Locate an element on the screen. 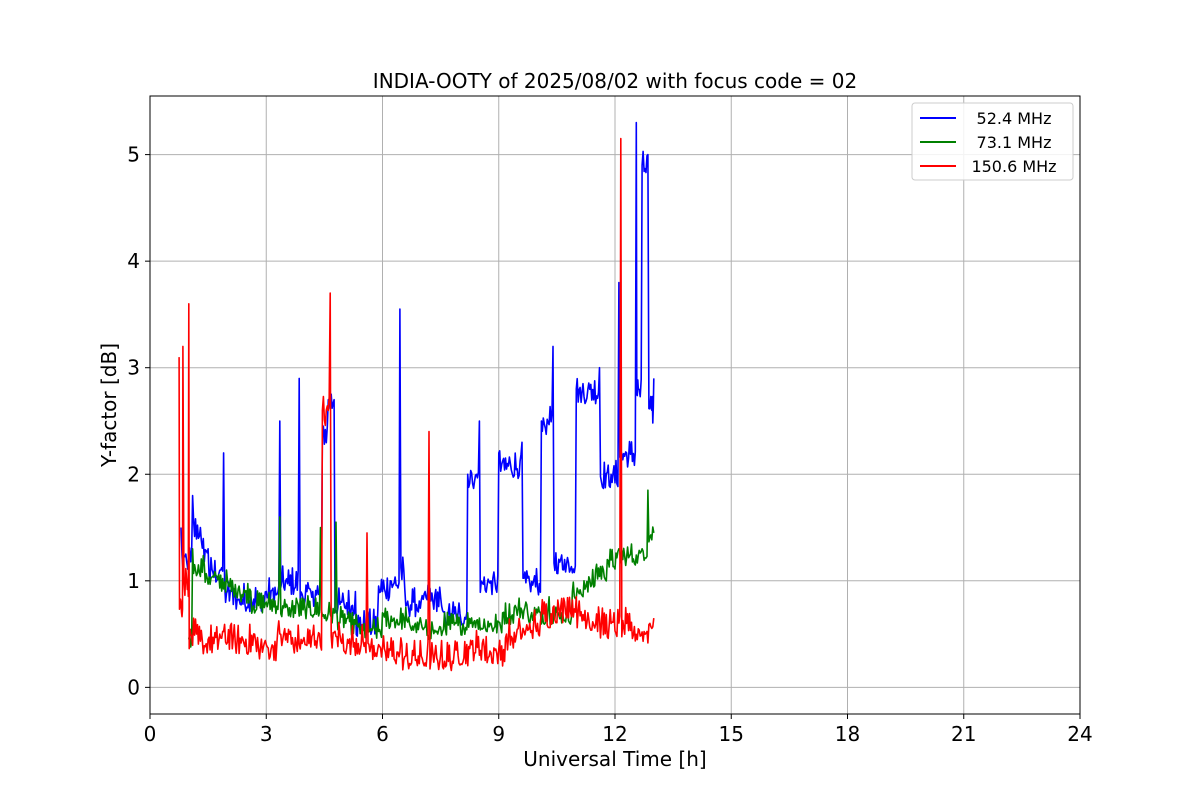 This screenshot has height=800, width=1200. x-tick-label: 12 is located at coordinates (614, 734).